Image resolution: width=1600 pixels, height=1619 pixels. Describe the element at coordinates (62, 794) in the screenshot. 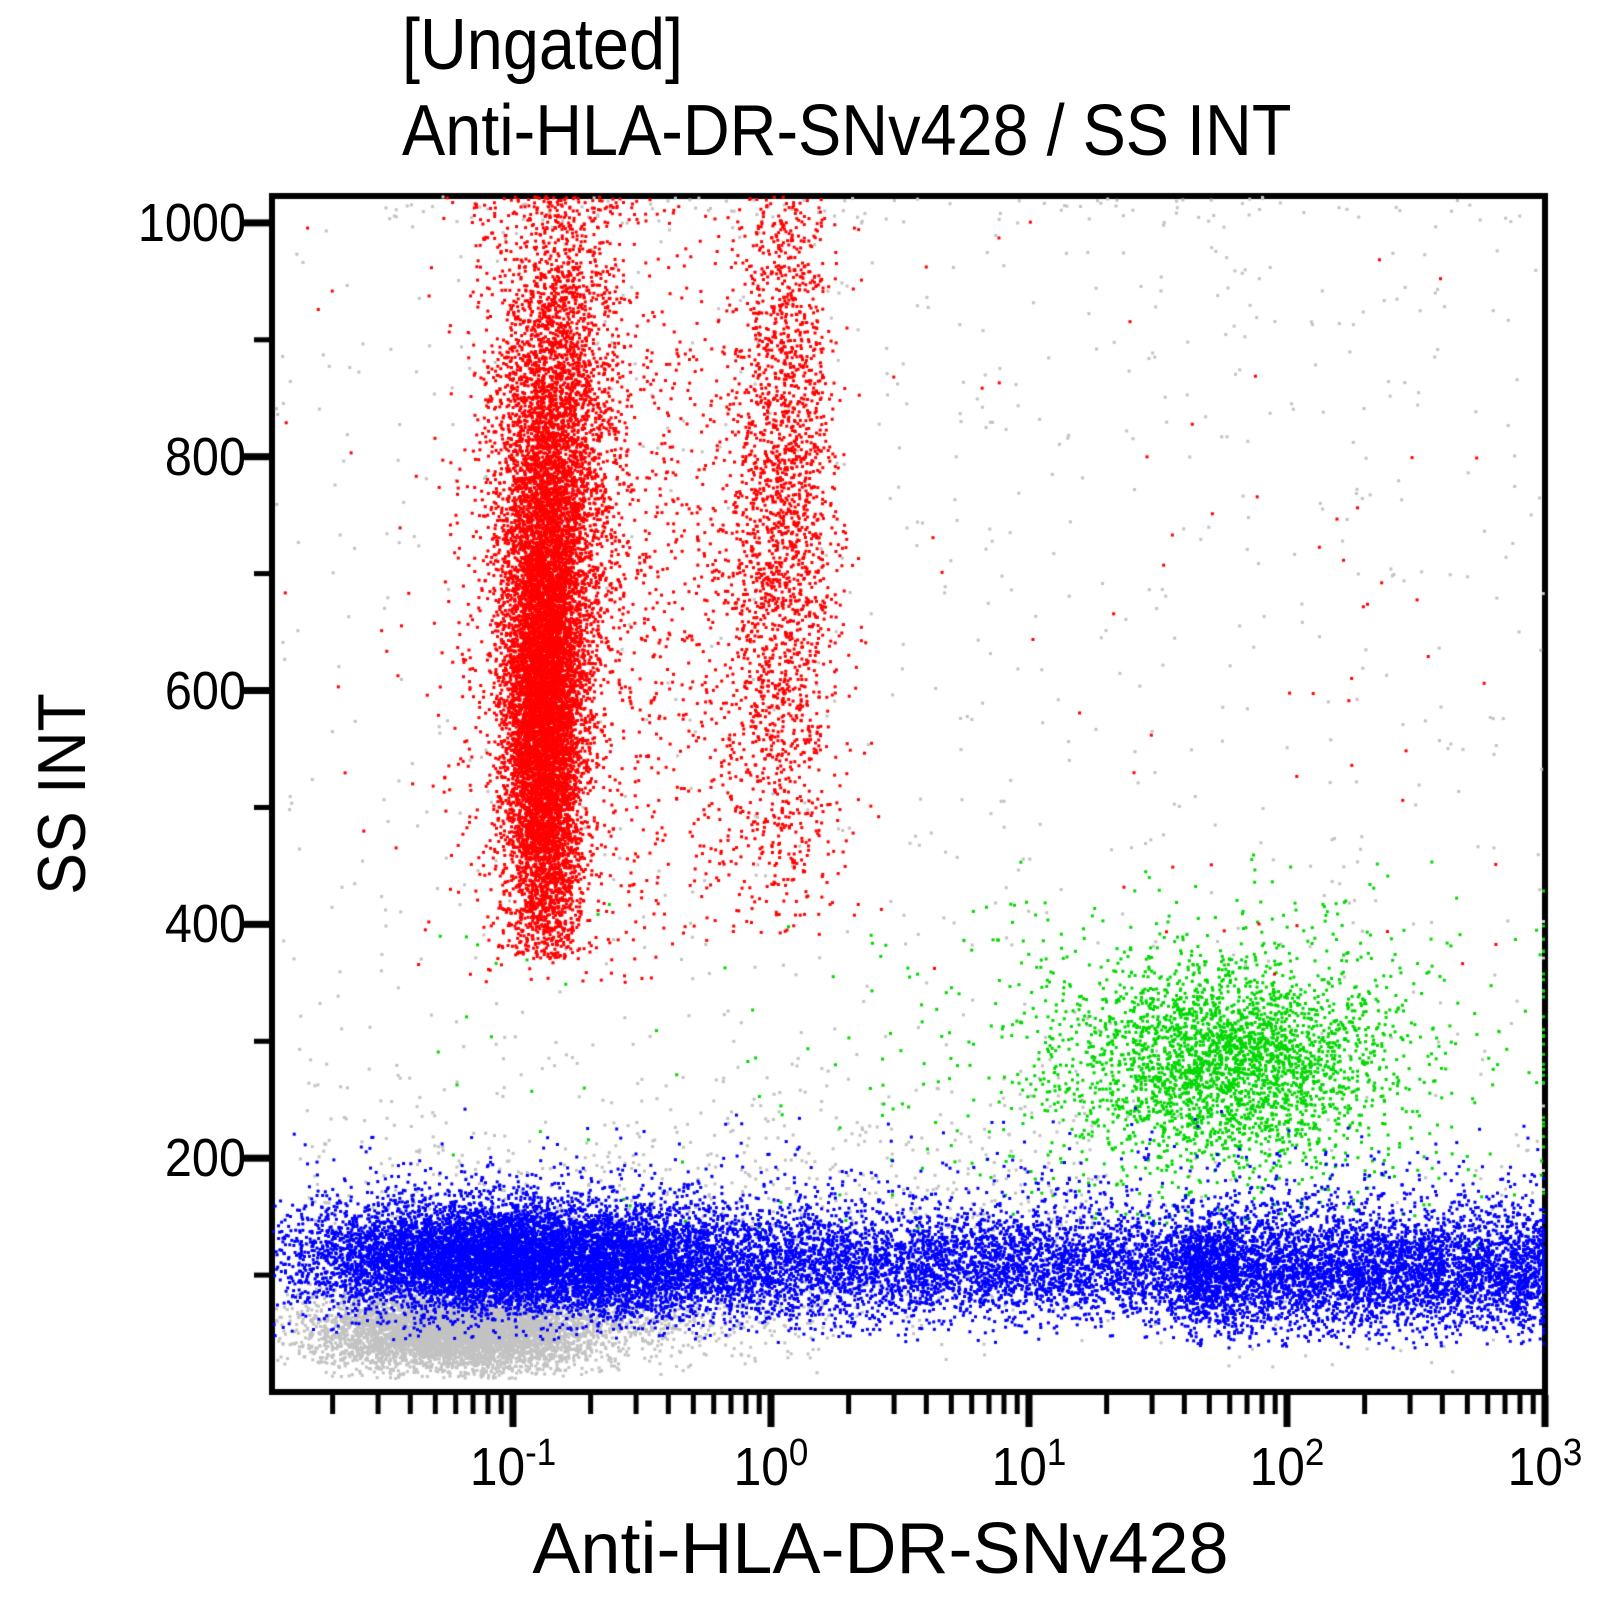

I see `y-axis-title: SS INT` at that location.